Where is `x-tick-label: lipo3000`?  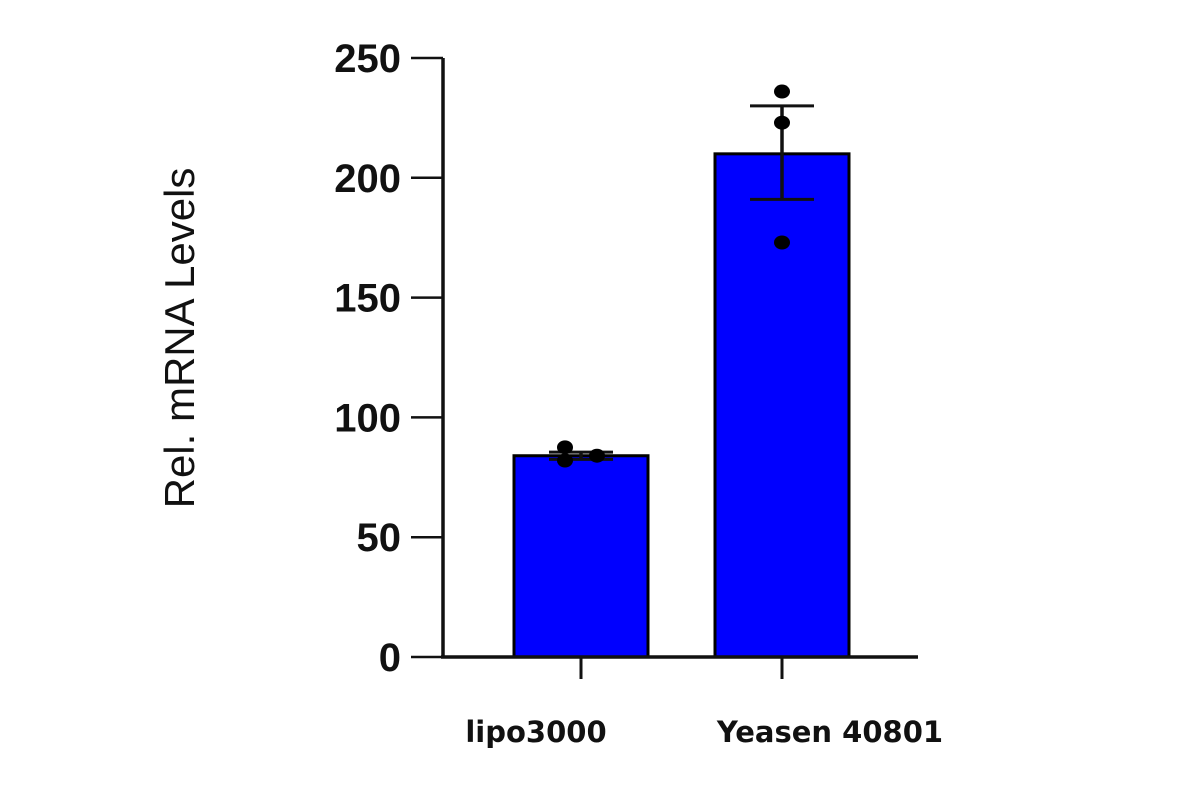 x-tick-label: lipo3000 is located at coordinates (535, 732).